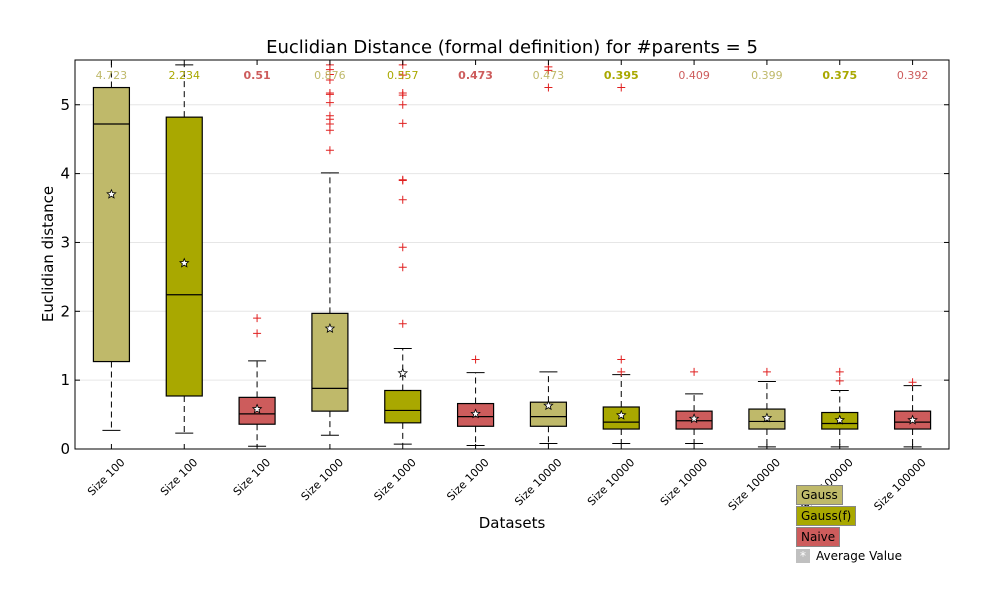 This screenshot has height=600, width=1000. What do you see at coordinates (694, 75) in the screenshot?
I see `top-value-label: 0.409` at bounding box center [694, 75].